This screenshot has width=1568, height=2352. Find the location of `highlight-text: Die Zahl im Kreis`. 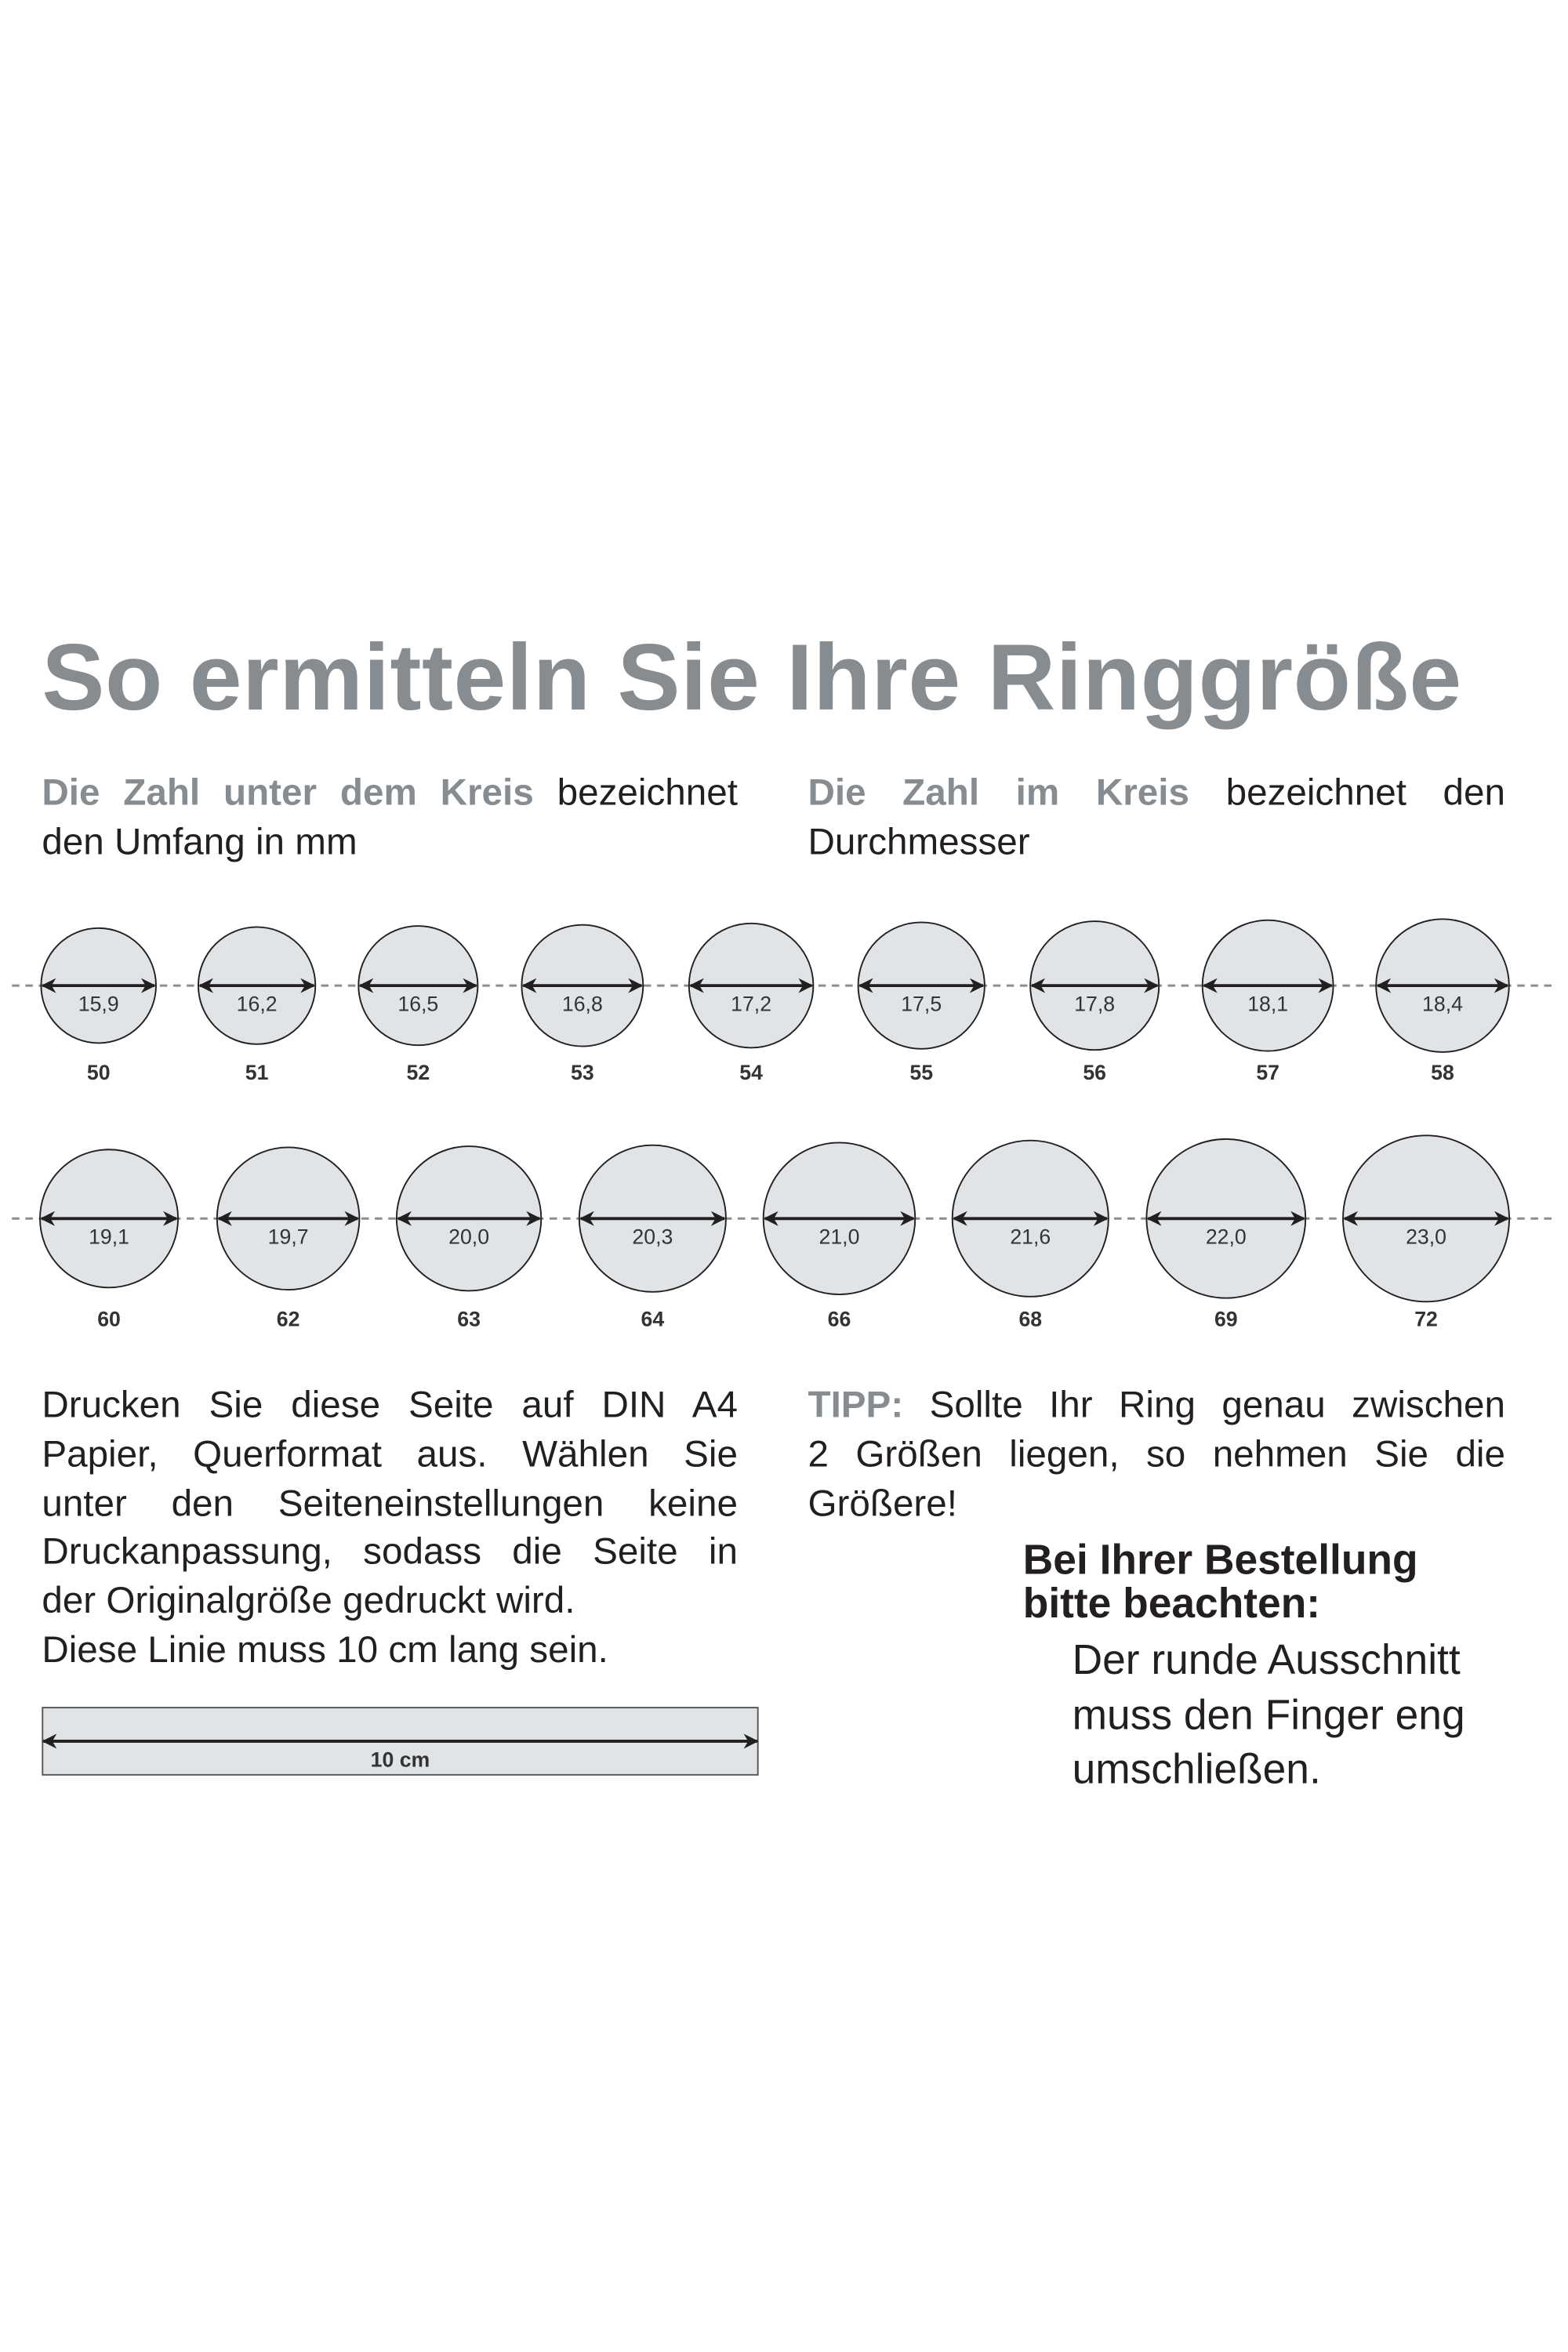

highlight-text: Die Zahl im Kreis is located at coordinates (998, 793).